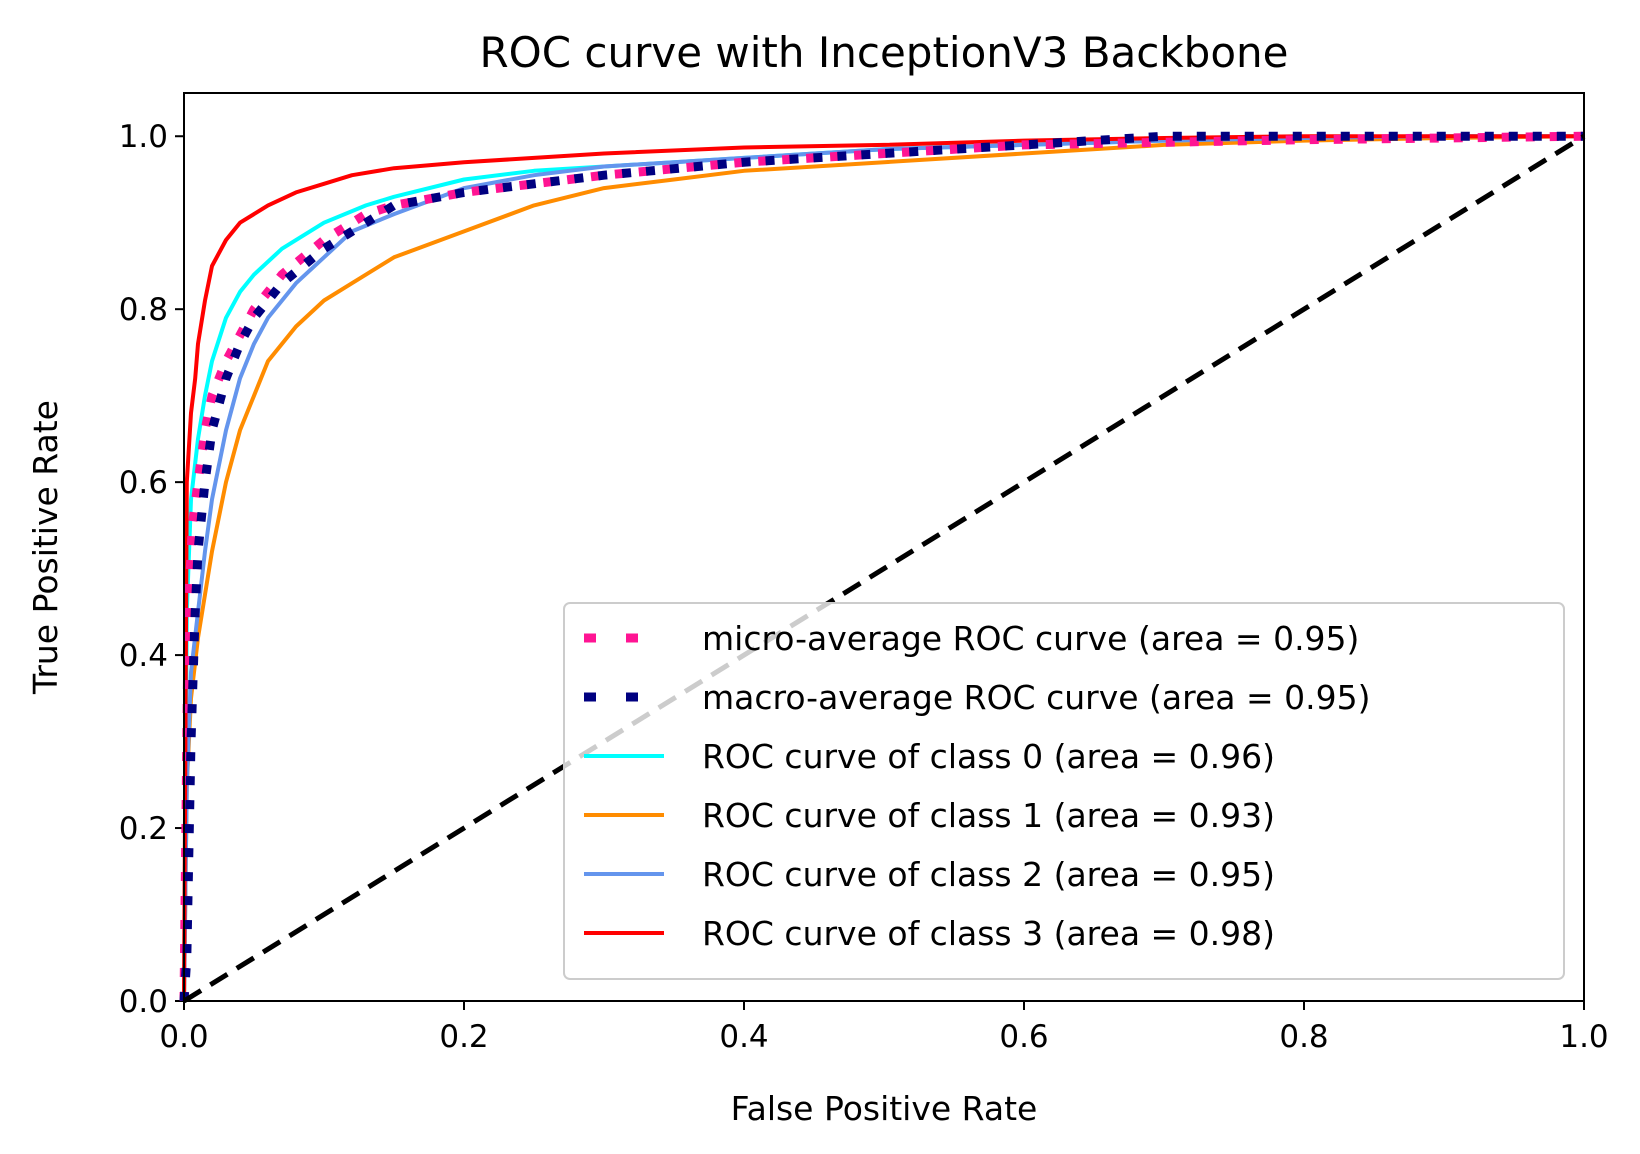 This screenshot has width=1640, height=1154. Describe the element at coordinates (143, 829) in the screenshot. I see `y-tick-label: 0.2` at that location.